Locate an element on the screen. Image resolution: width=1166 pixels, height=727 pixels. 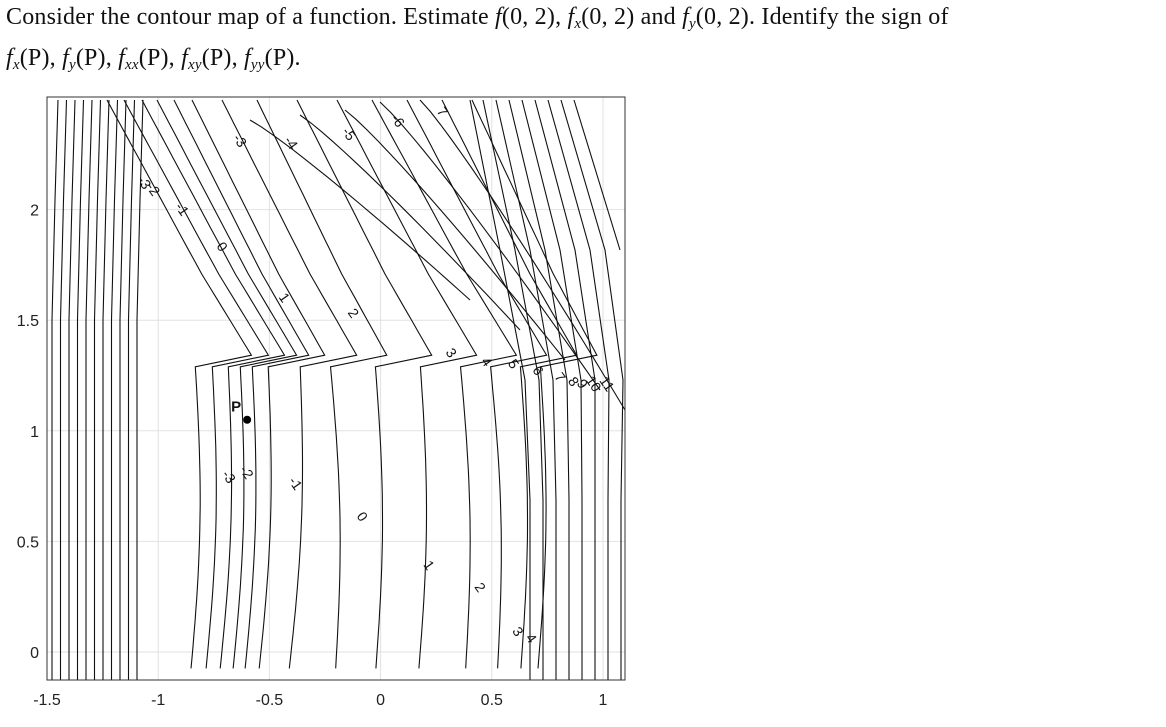
x-tick-label: 0 is located at coordinates (380, 700).